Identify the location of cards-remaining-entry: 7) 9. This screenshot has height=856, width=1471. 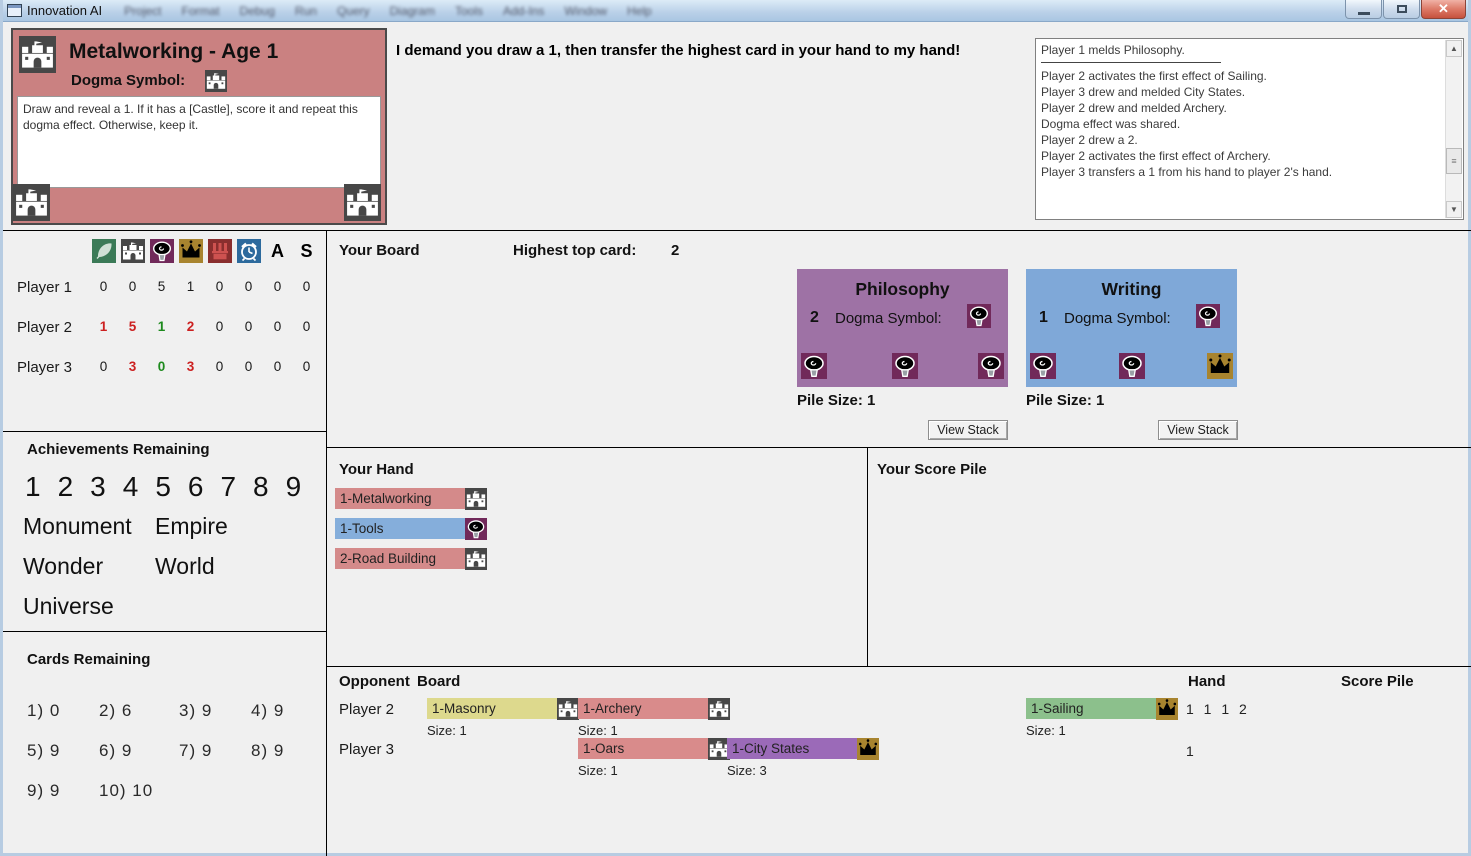
(196, 750).